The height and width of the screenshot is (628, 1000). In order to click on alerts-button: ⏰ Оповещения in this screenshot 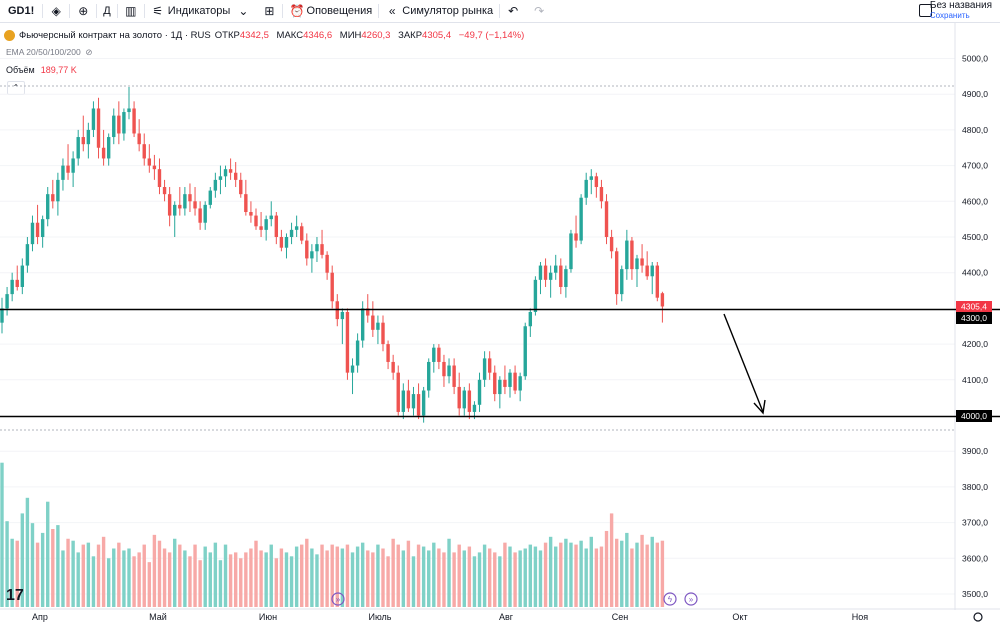, I will do `click(330, 11)`.